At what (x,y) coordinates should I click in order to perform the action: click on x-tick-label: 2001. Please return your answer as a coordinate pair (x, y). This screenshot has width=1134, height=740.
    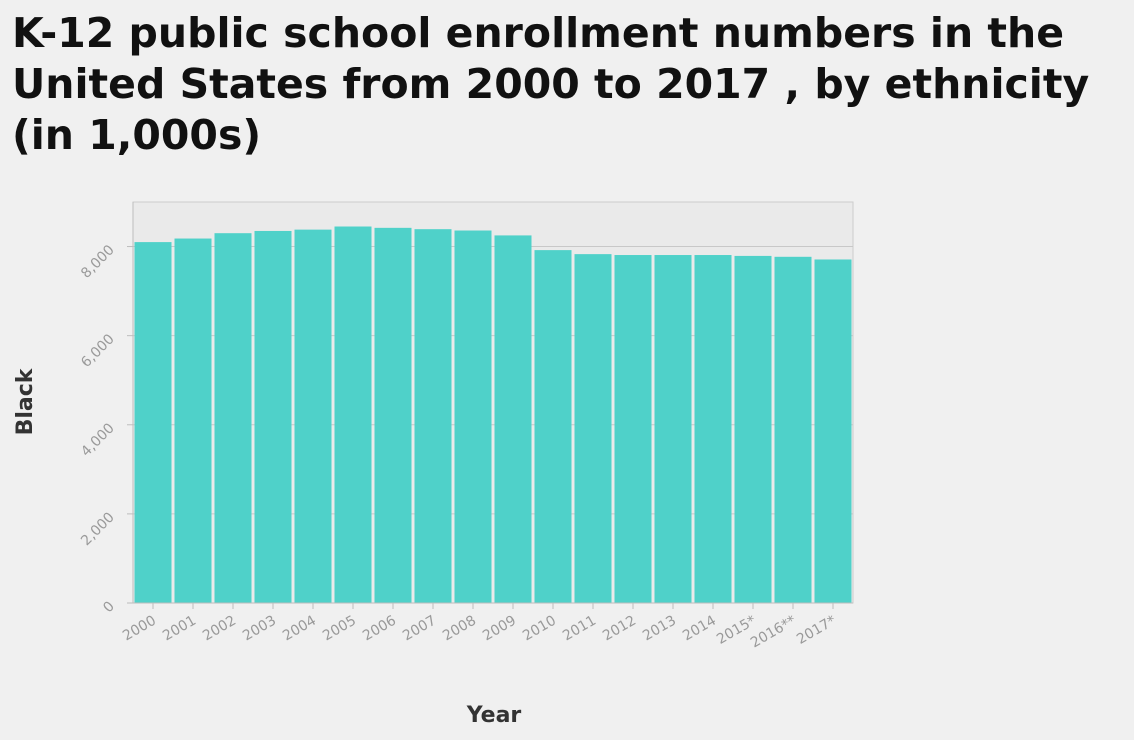
    Looking at the image, I should click on (179, 629).